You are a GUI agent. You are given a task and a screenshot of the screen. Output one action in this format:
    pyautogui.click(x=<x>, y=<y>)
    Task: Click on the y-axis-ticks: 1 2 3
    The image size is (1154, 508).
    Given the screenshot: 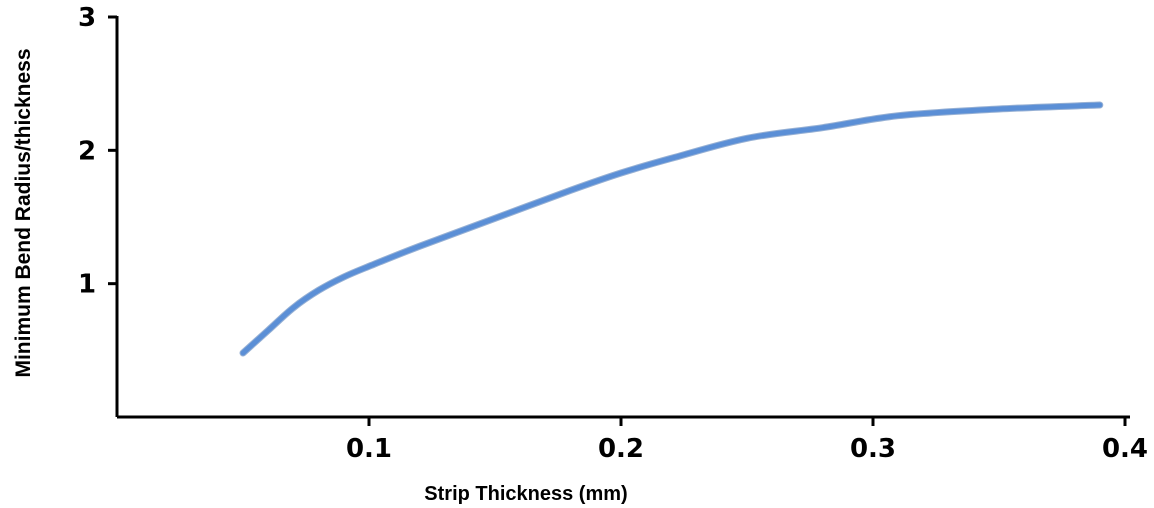 What is the action you would take?
    pyautogui.click(x=97, y=151)
    